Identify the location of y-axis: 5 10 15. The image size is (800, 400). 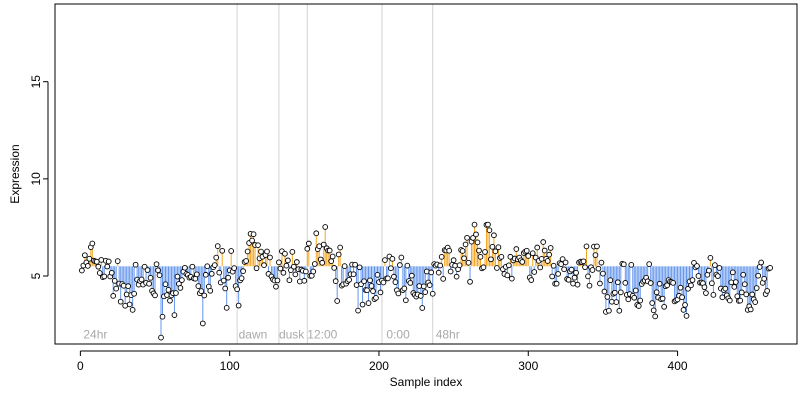
(39, 177).